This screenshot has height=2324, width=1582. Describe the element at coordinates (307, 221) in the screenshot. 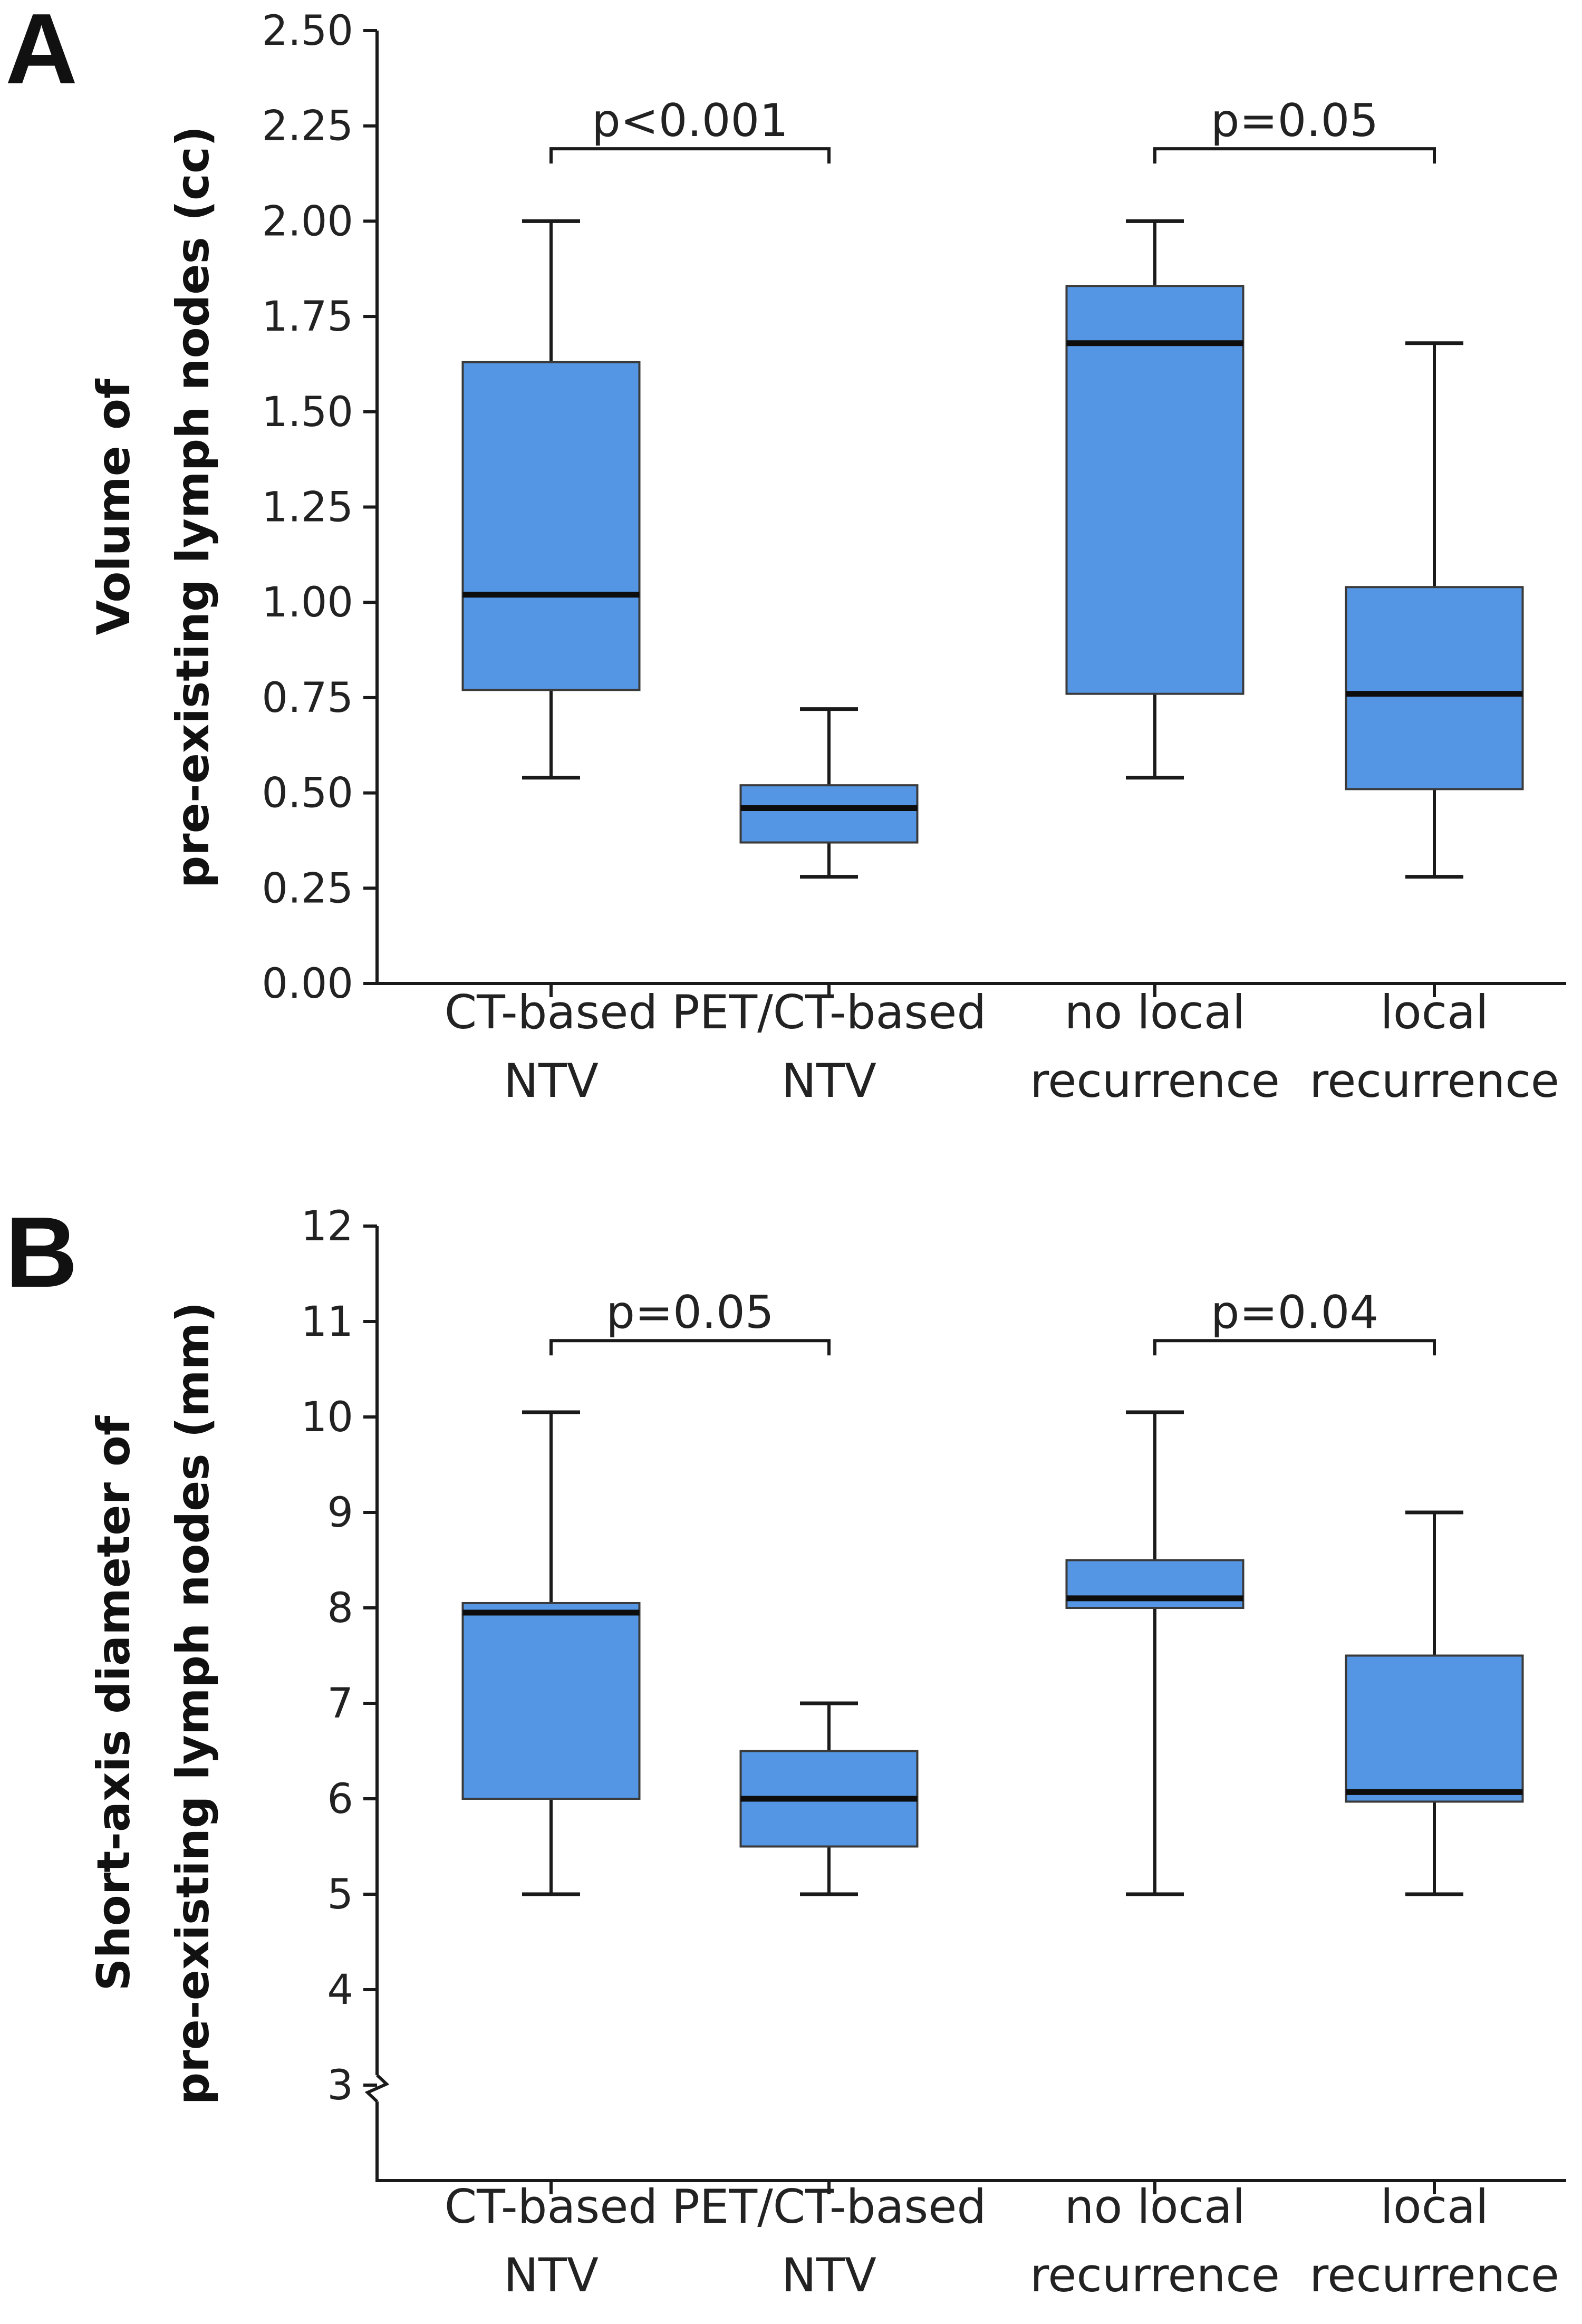

I see `y-tick-label: 2.00` at that location.